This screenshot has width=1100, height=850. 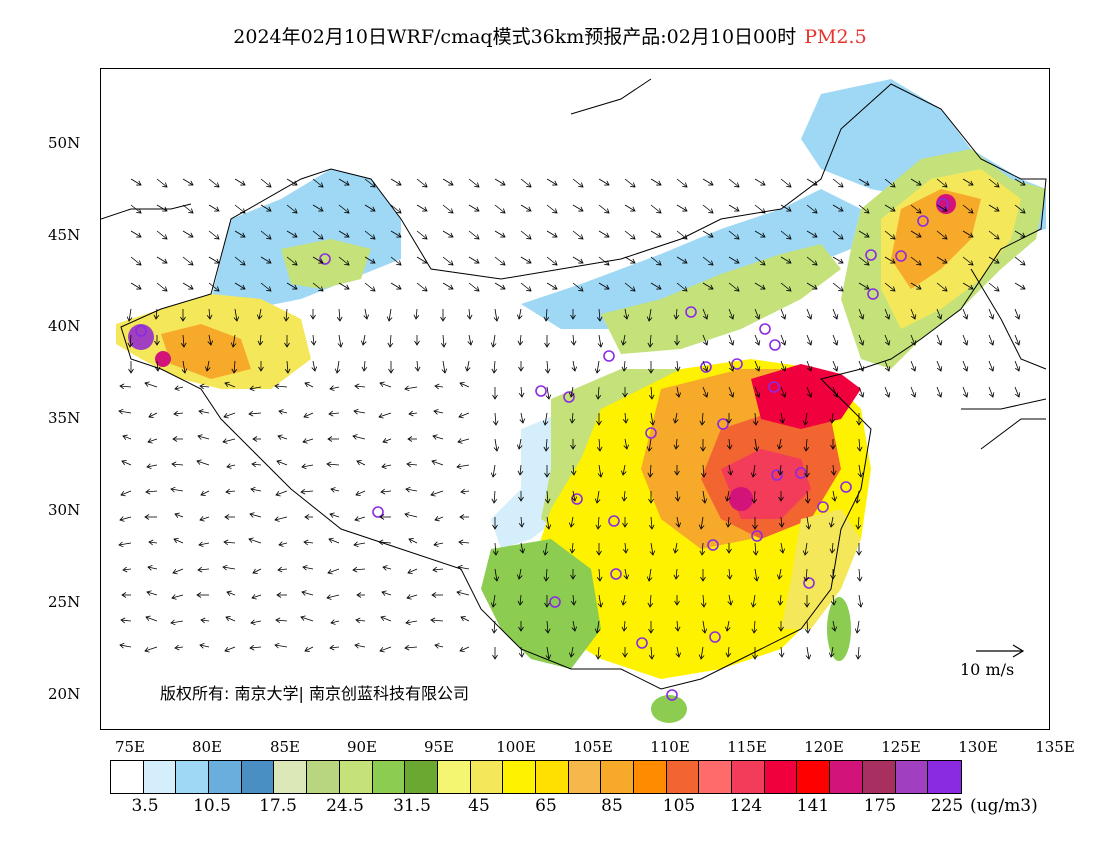 What do you see at coordinates (748, 777) in the screenshot?
I see `colorbar-swatch` at bounding box center [748, 777].